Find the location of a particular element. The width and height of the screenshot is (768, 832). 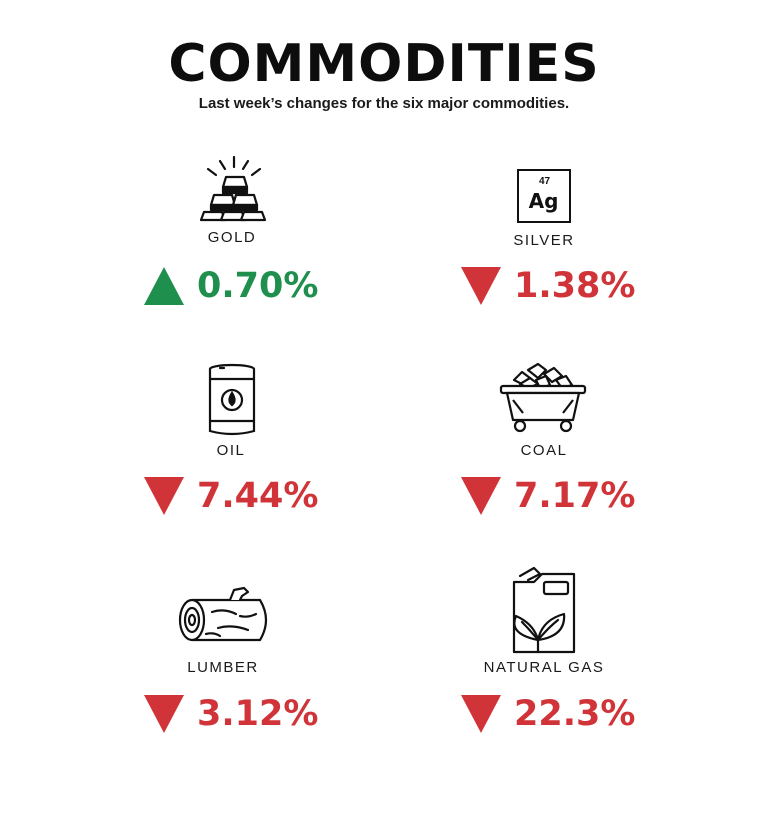

commodity-label-lumber: LUMBER is located at coordinates (223, 667).